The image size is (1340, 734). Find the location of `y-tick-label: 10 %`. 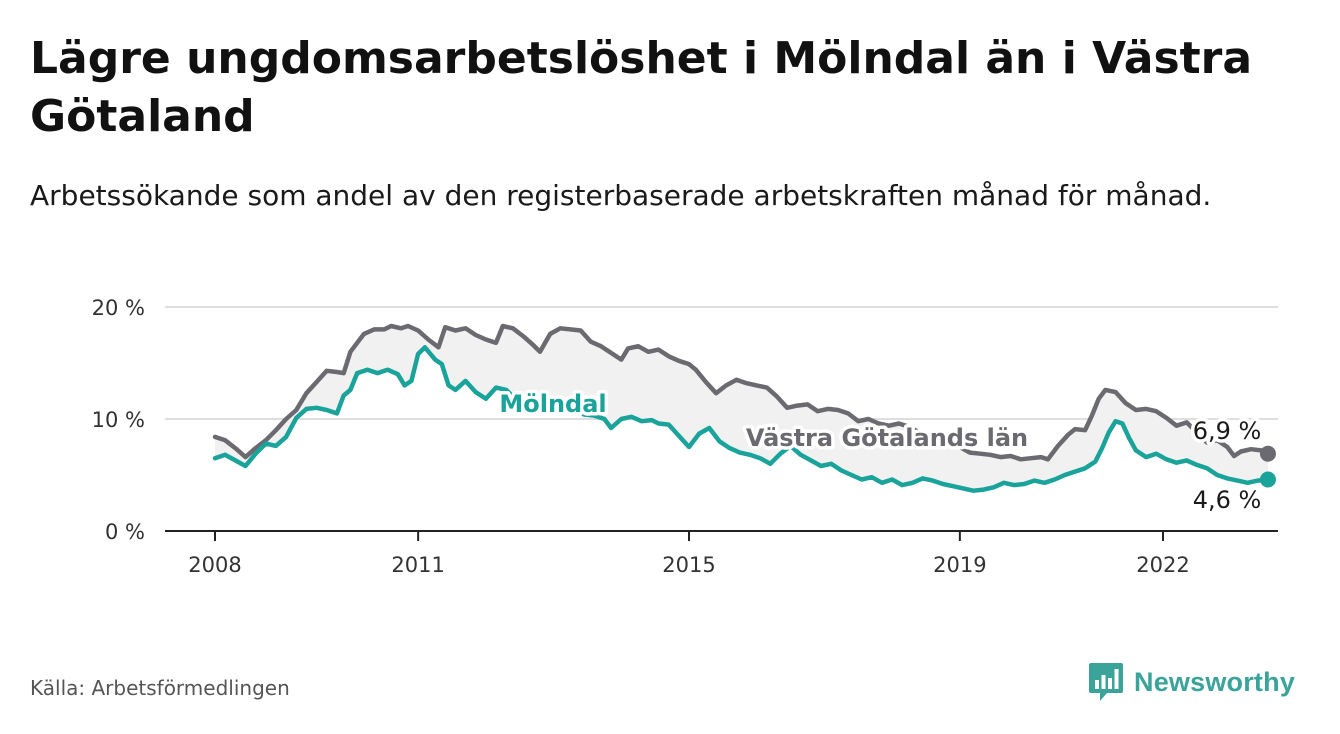

y-tick-label: 10 % is located at coordinates (118, 420).